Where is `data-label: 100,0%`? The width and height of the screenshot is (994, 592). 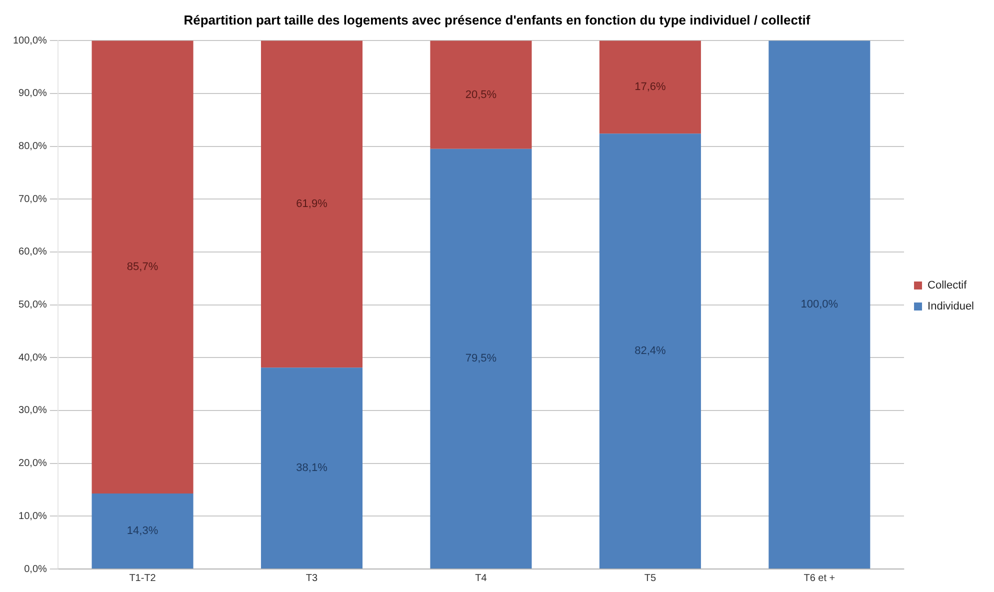
data-label: 100,0% is located at coordinates (819, 304).